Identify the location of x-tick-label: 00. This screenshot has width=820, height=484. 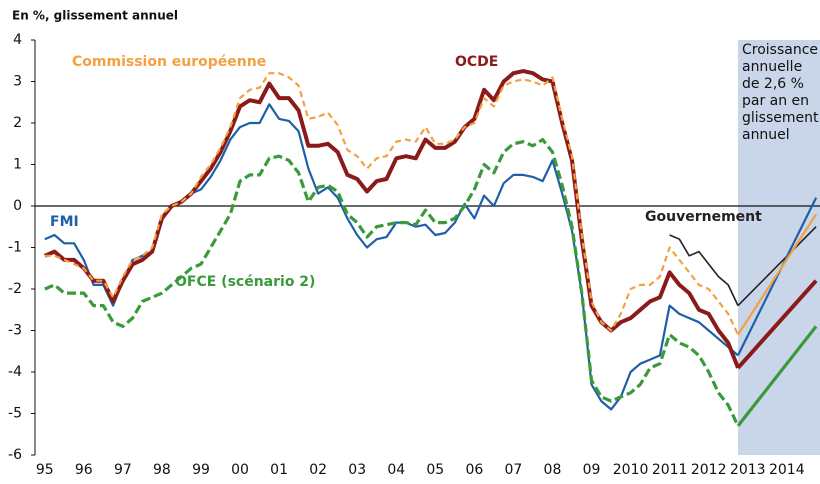
(240, 470).